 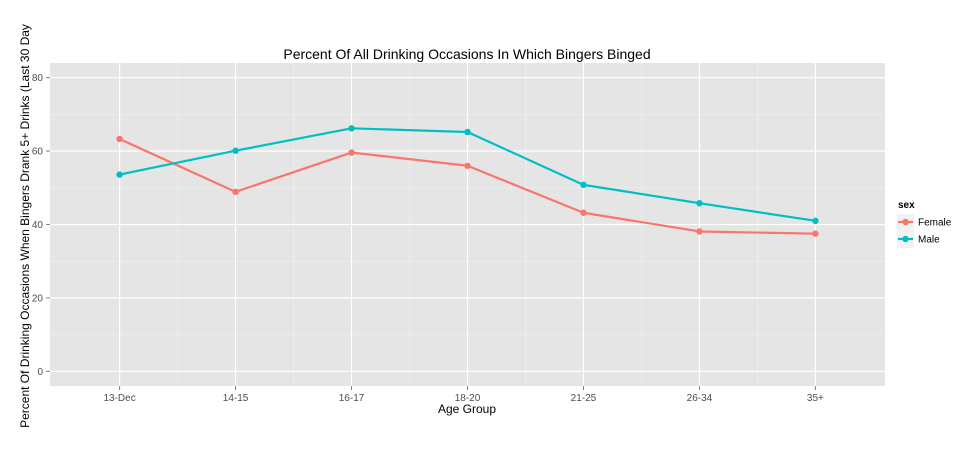 What do you see at coordinates (584, 398) in the screenshot?
I see `x-tick-label: 21-25` at bounding box center [584, 398].